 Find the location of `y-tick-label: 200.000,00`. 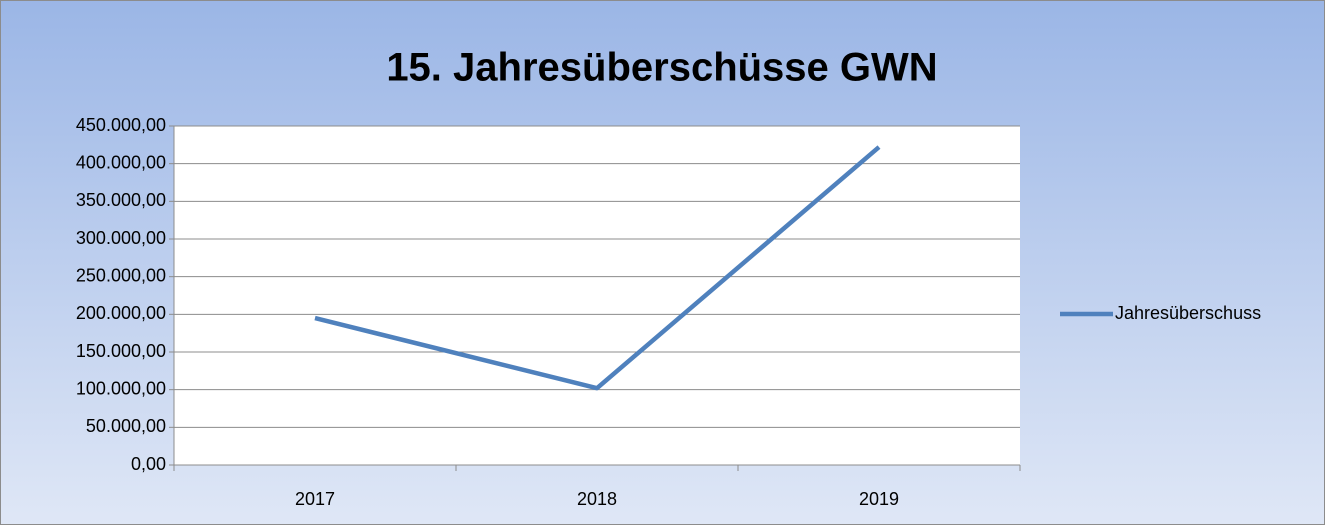

y-tick-label: 200.000,00 is located at coordinates (121, 313).